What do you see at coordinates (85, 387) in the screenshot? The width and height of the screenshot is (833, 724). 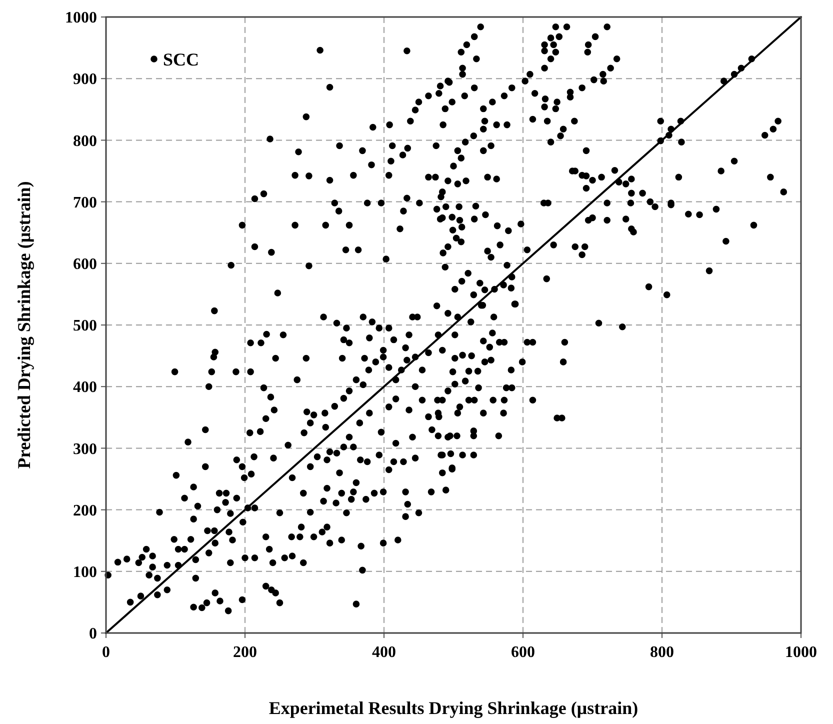 I see `y-tick-label: 400` at bounding box center [85, 387].